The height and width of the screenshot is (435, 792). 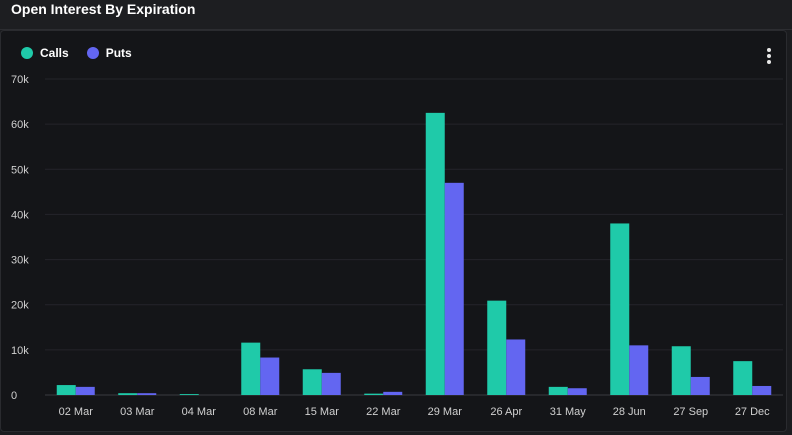 What do you see at coordinates (20, 261) in the screenshot?
I see `y-tick-label: 30k` at bounding box center [20, 261].